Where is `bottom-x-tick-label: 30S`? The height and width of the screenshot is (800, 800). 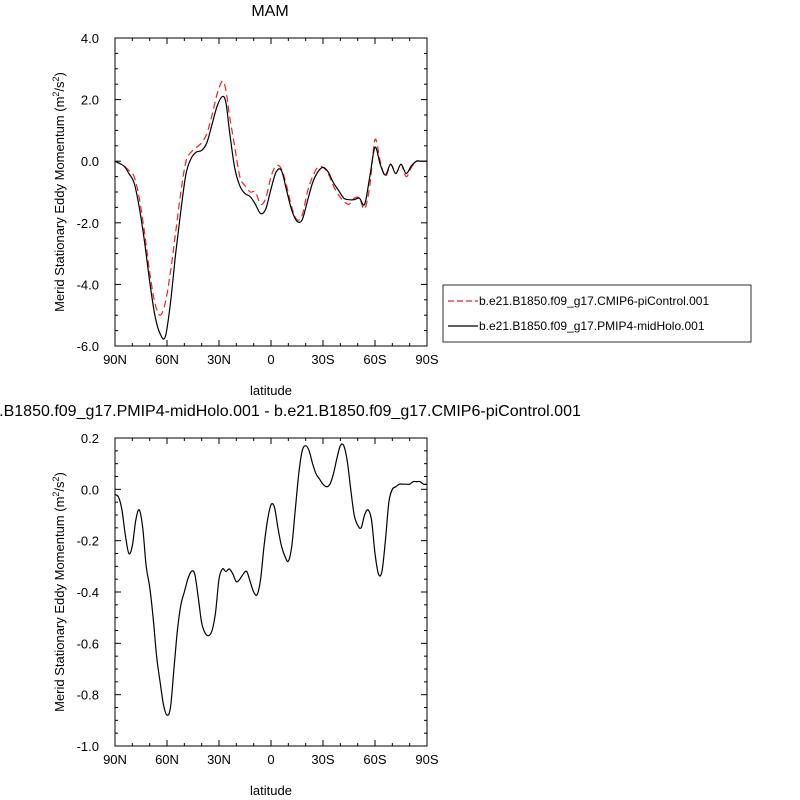
bottom-x-tick-label: 30S is located at coordinates (322, 759).